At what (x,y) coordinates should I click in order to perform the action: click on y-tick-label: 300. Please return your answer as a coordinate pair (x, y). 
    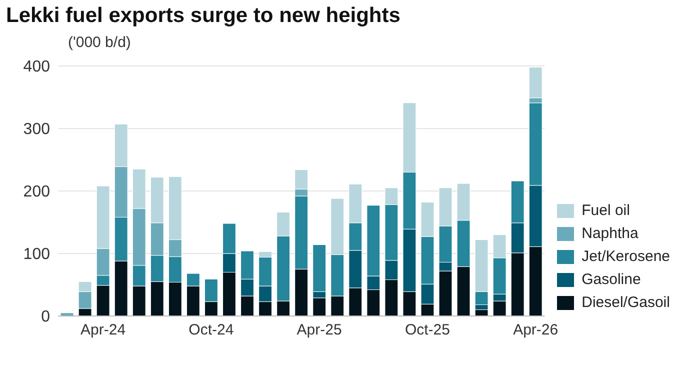
    Looking at the image, I should click on (36, 129).